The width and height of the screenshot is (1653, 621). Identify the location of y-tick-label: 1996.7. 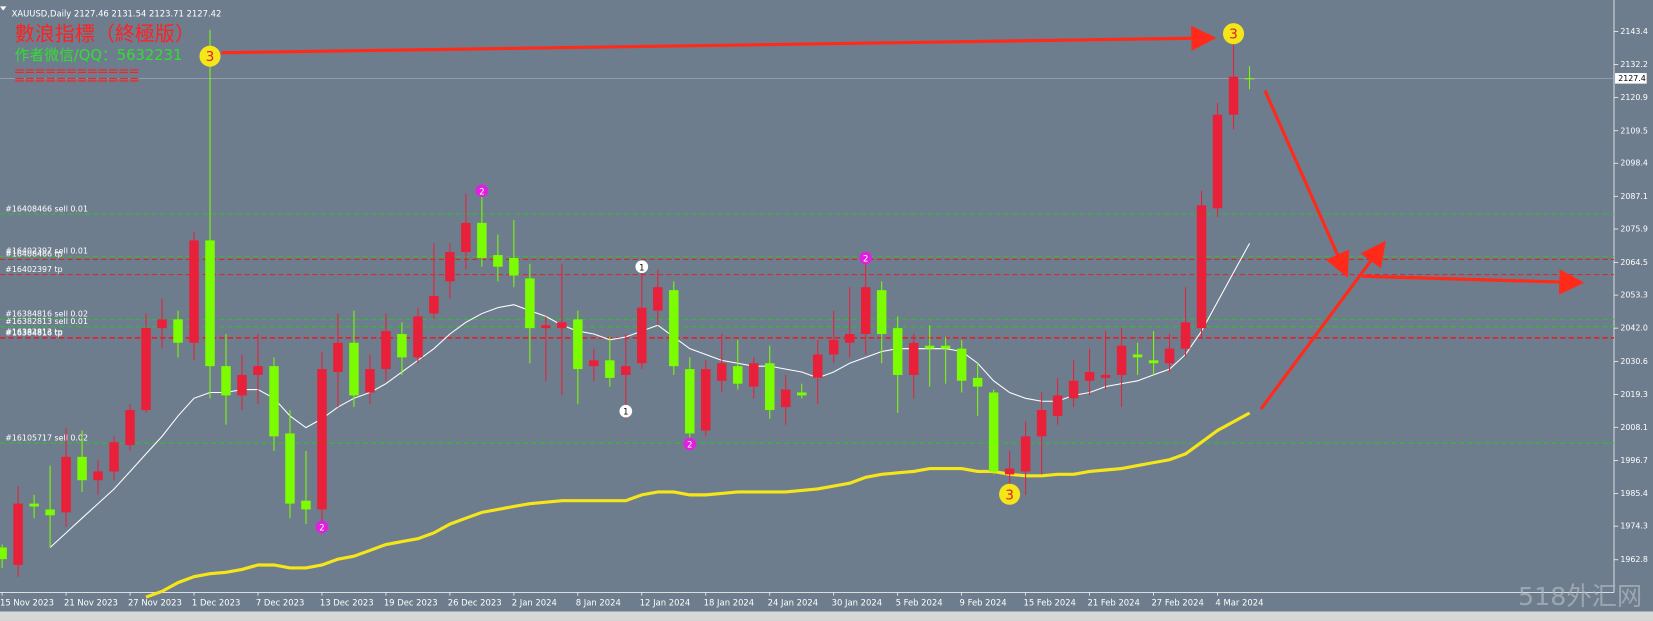
(1634, 460).